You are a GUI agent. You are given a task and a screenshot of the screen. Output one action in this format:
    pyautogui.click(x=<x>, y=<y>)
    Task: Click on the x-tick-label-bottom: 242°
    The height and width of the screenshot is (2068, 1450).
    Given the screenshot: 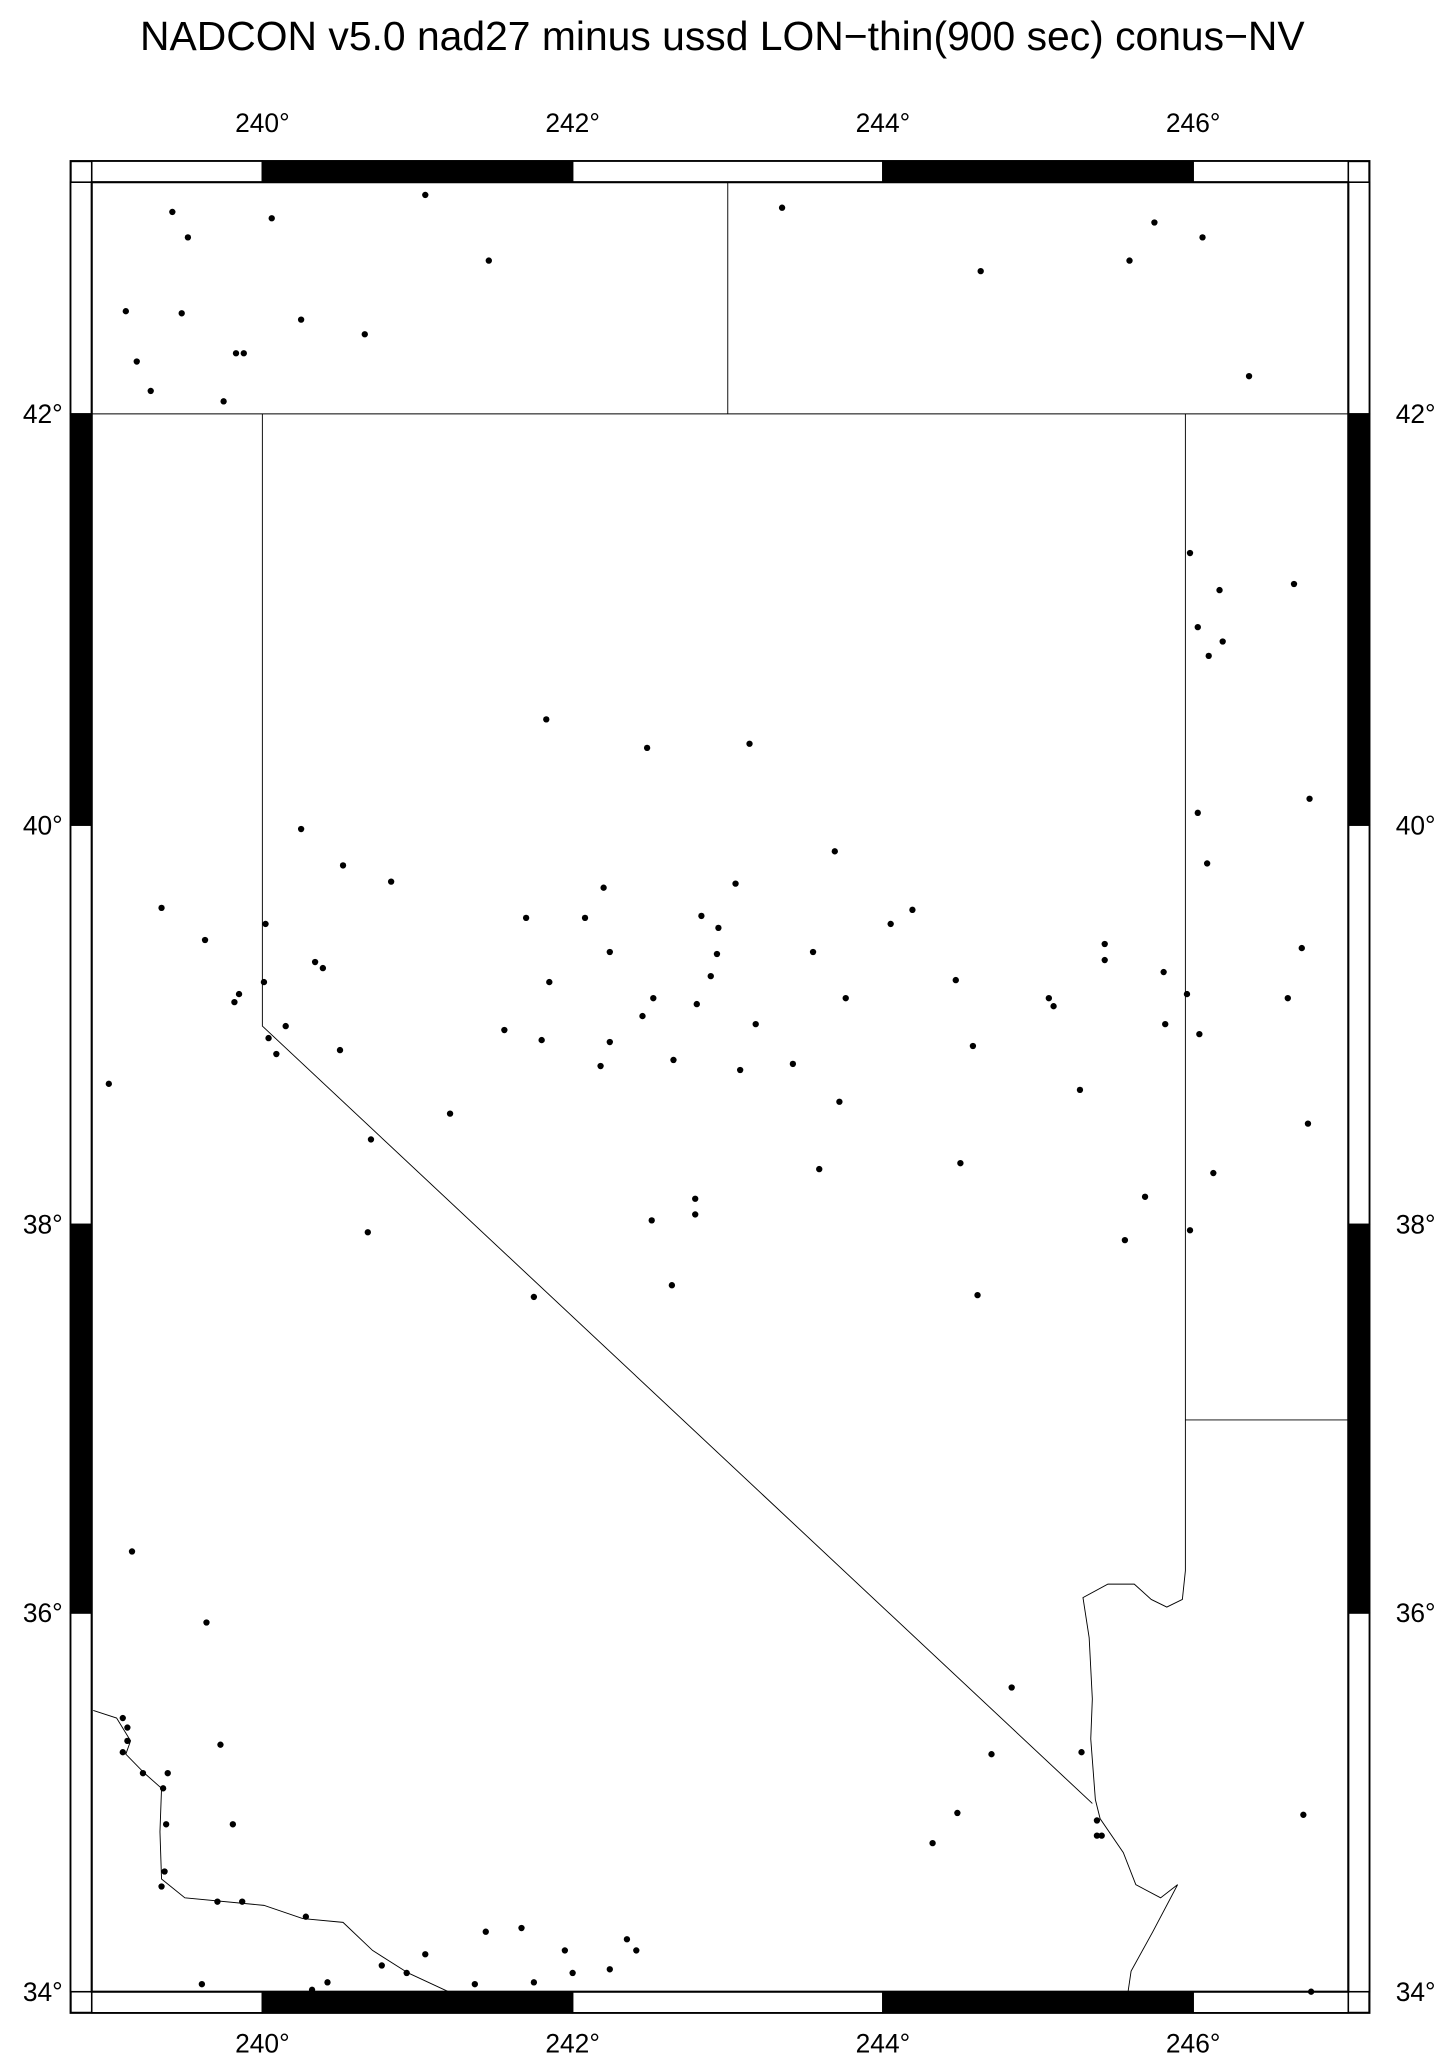 What is the action you would take?
    pyautogui.click(x=572, y=2043)
    